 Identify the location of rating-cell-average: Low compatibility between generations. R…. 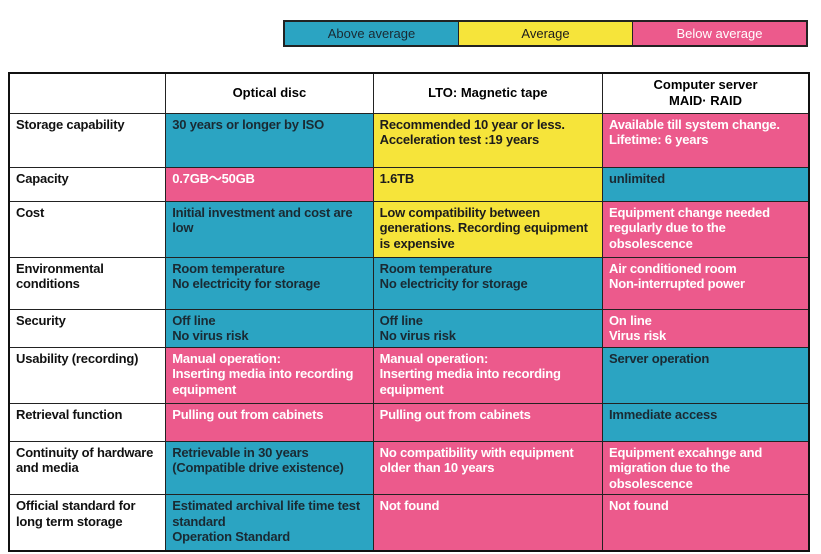
(488, 229).